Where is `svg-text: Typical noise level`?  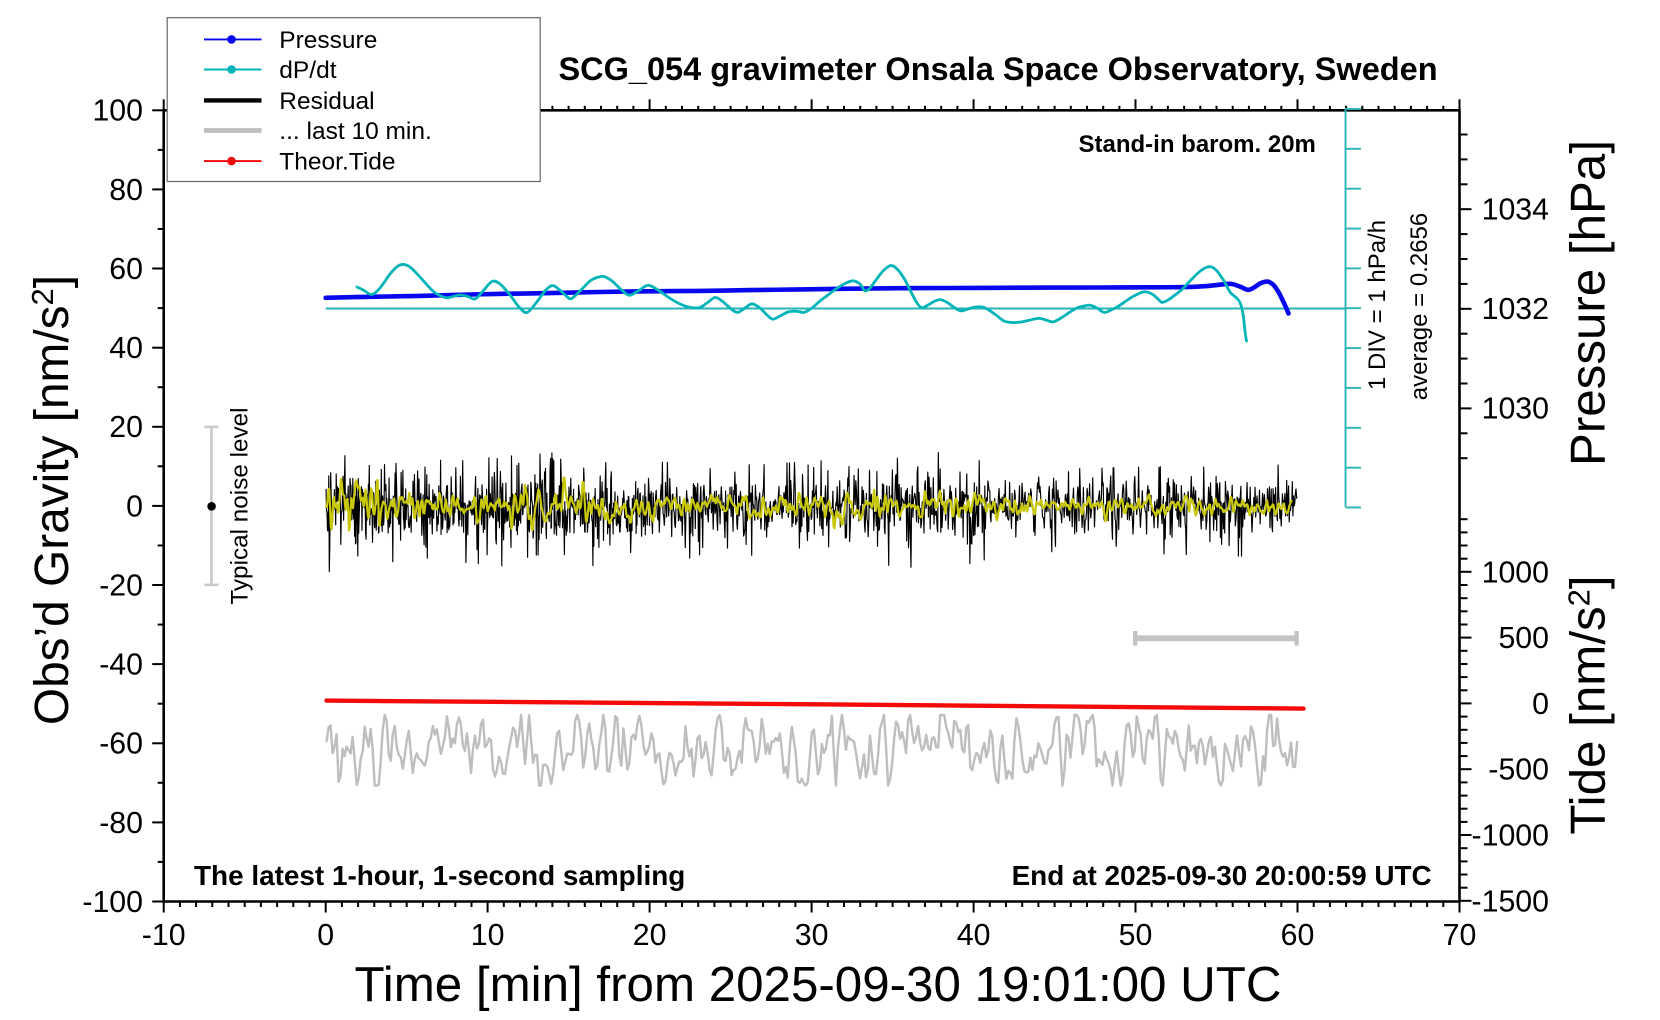 svg-text: Typical noise level is located at coordinates (240, 505).